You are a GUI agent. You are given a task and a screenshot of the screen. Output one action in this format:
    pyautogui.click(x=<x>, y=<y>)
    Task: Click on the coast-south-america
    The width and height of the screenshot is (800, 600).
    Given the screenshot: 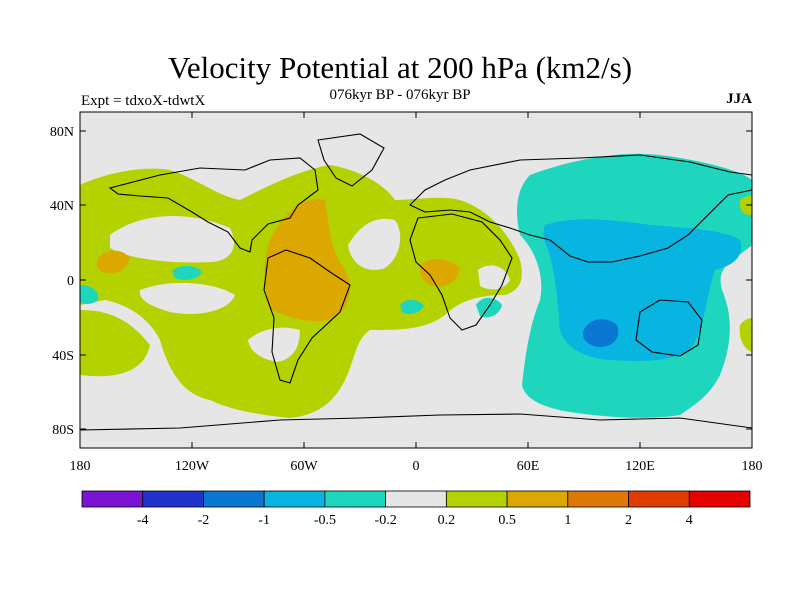 What is the action you would take?
    pyautogui.click(x=307, y=316)
    